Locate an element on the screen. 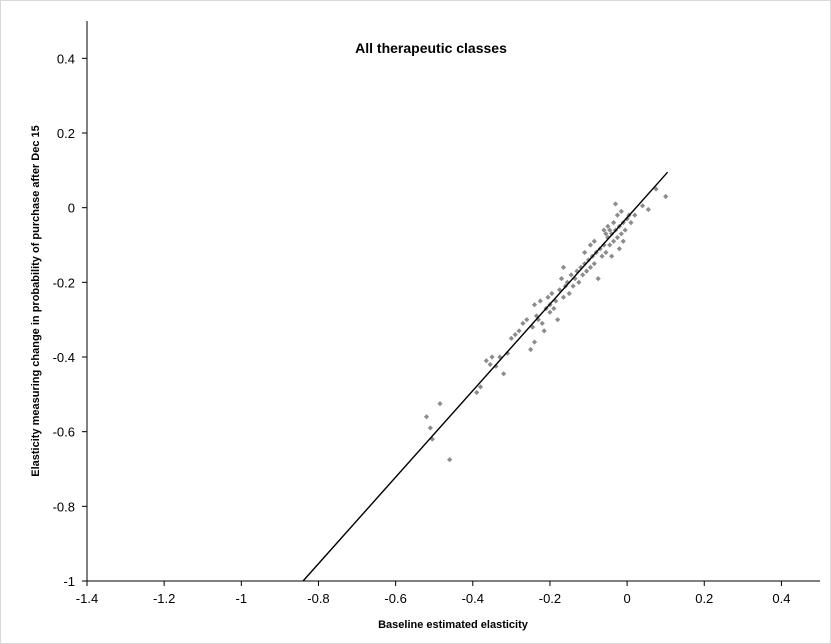  x-tick-label: -0.6 is located at coordinates (395, 598).